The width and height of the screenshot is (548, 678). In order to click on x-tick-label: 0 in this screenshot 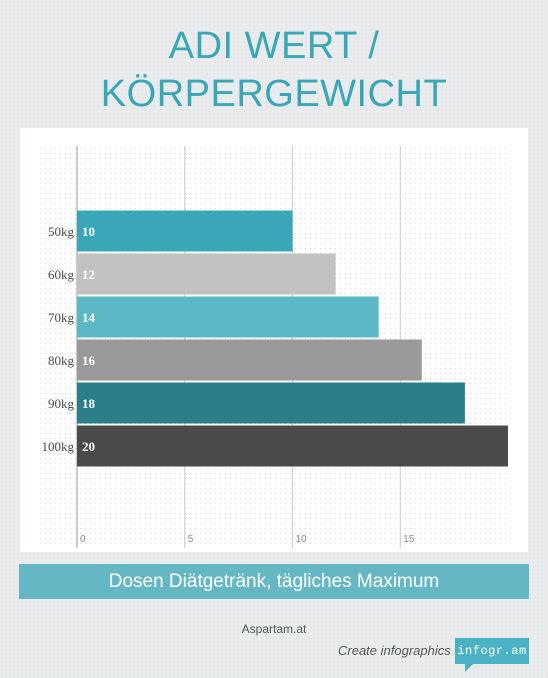, I will do `click(83, 539)`.